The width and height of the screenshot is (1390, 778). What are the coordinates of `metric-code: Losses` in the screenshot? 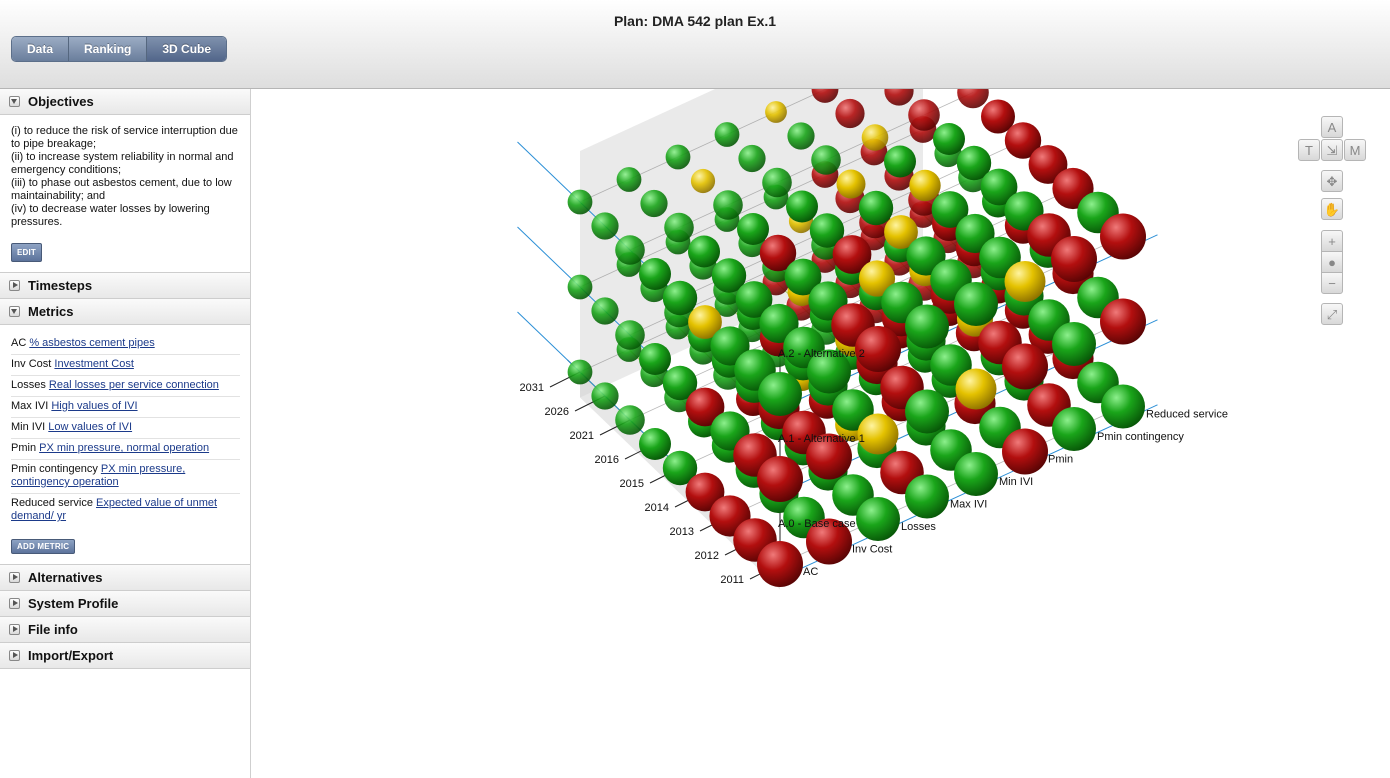 It's located at (28, 385).